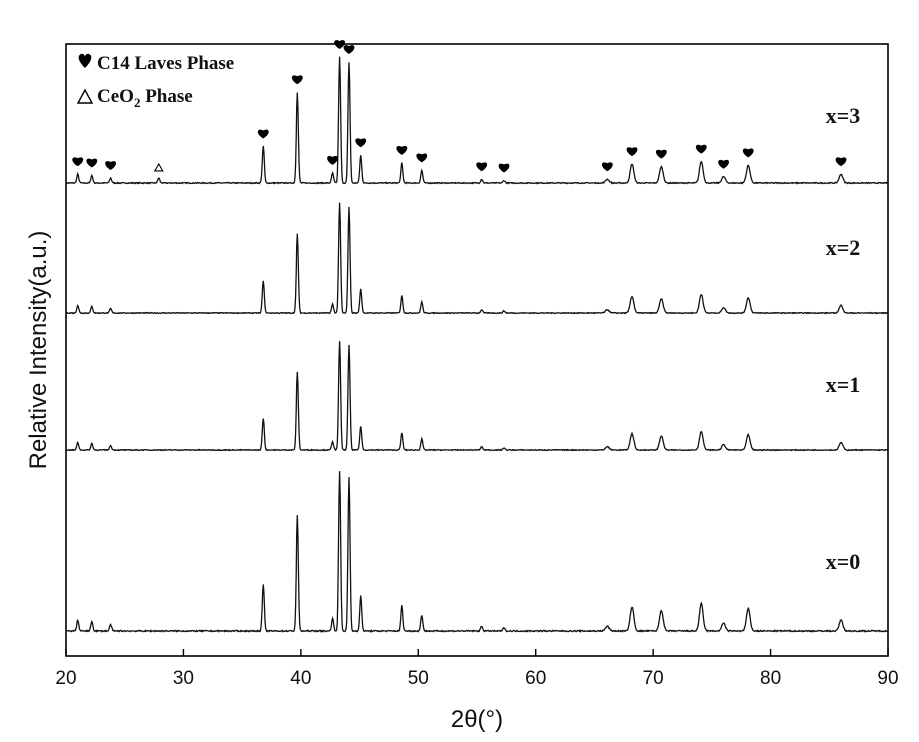  What do you see at coordinates (476, 669) in the screenshot?
I see `x-axis-ticks: 20 30 40 50 60 70 80 90` at bounding box center [476, 669].